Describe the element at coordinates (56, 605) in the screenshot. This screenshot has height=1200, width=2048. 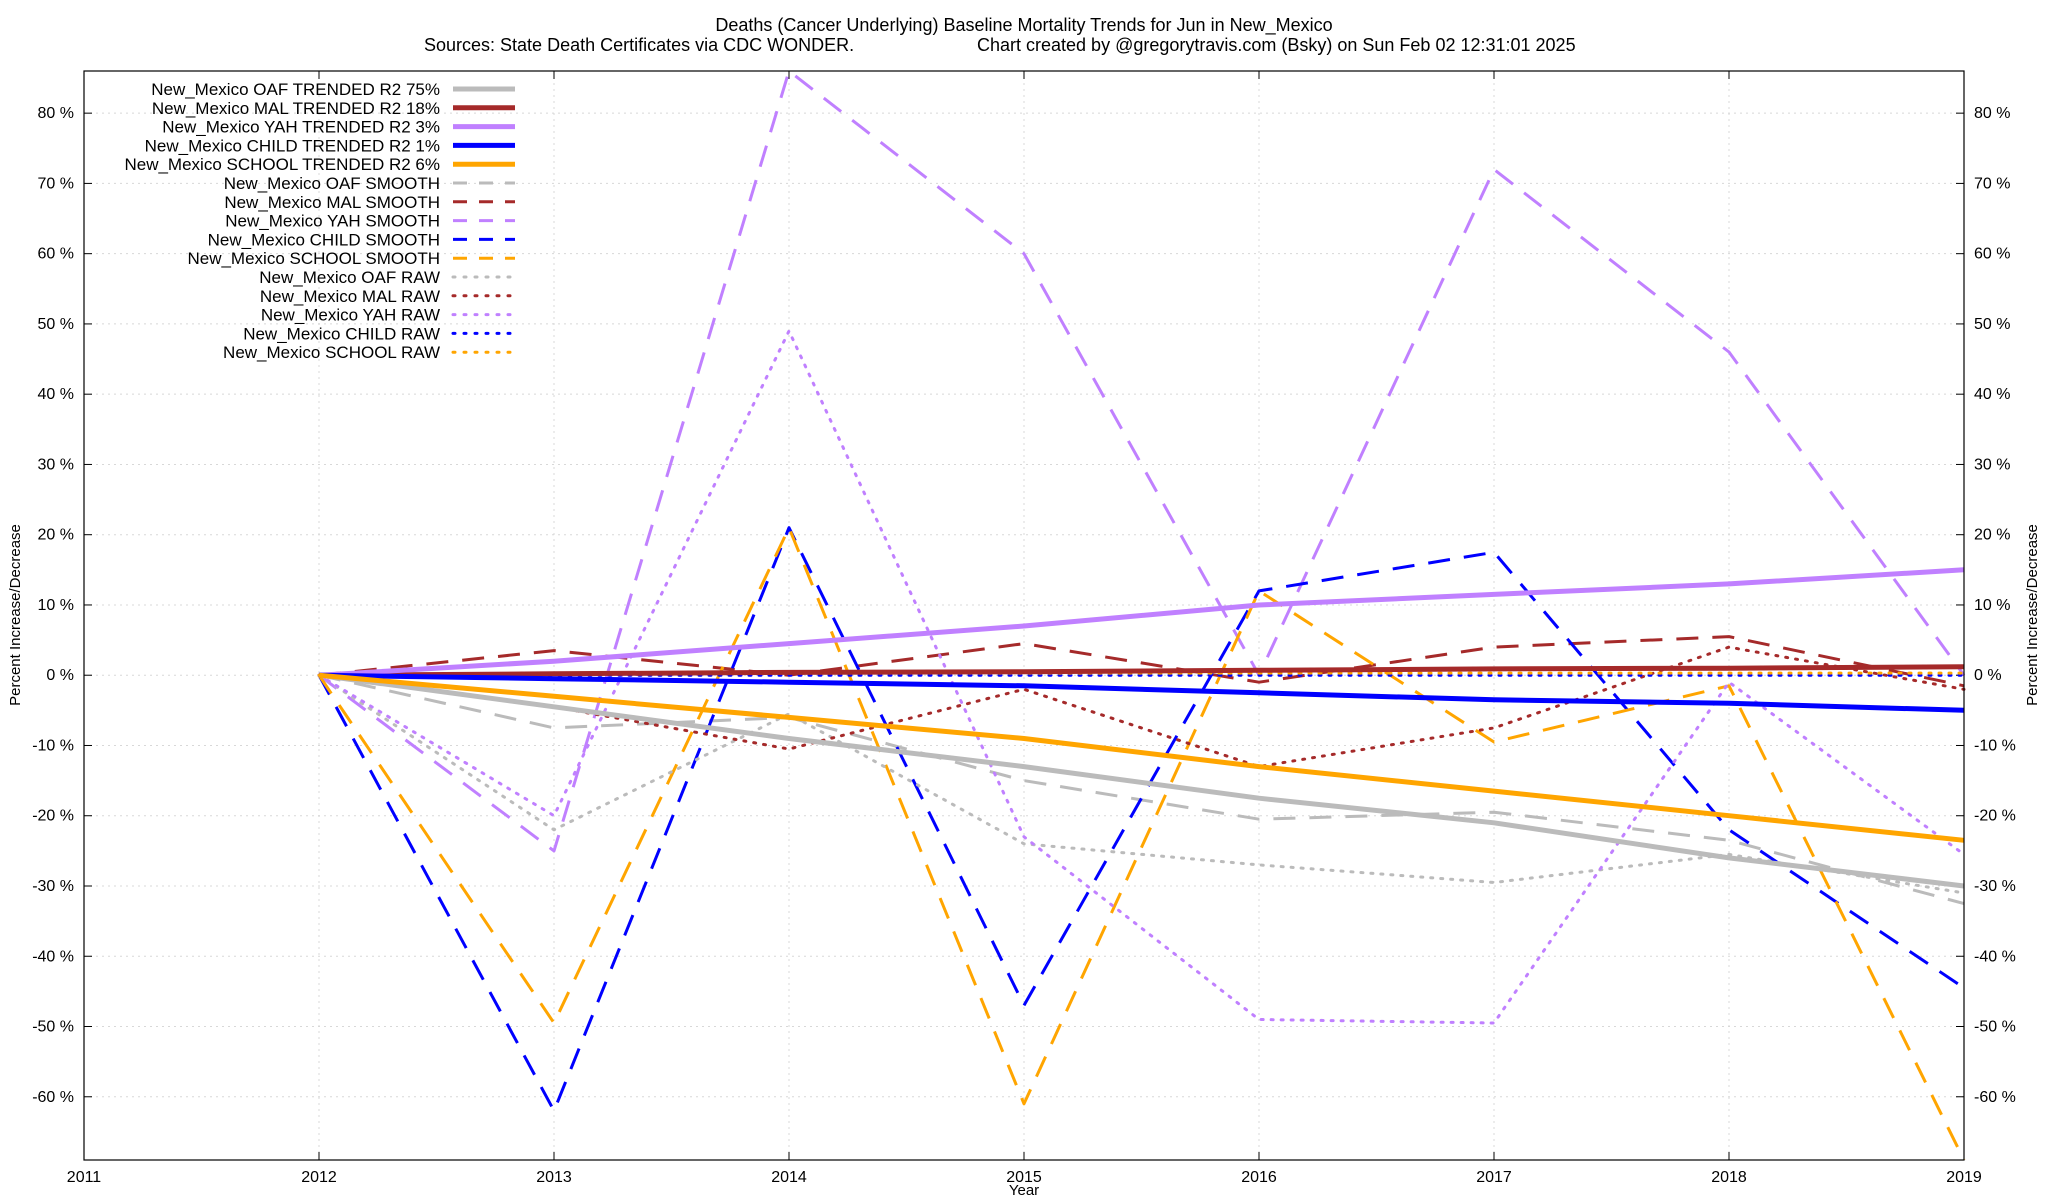
I see `y-tick-label-left: 10 %` at that location.